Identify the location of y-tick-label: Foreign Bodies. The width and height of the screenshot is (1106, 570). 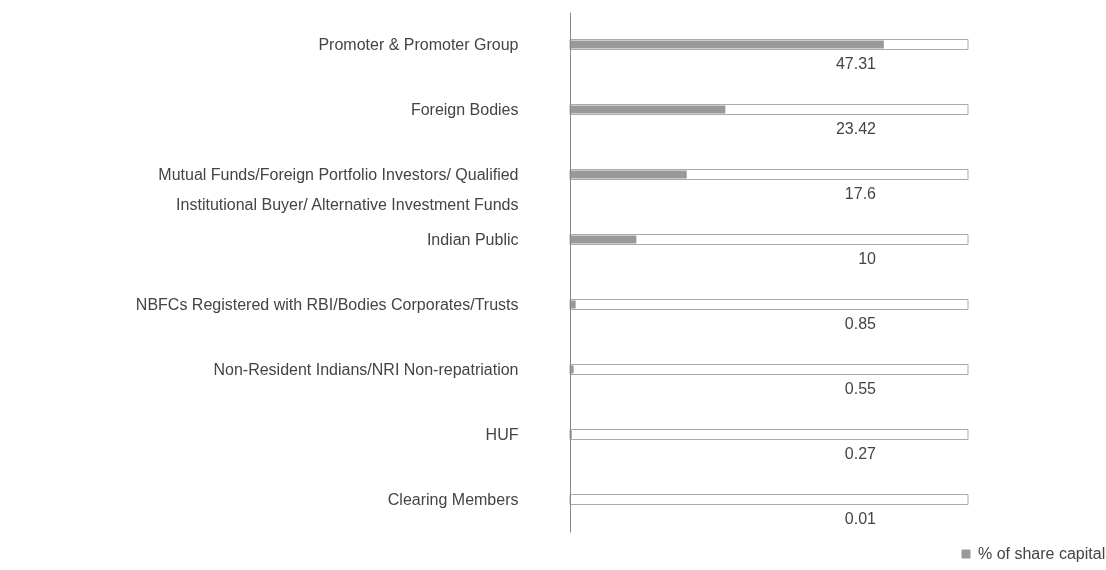
(464, 109).